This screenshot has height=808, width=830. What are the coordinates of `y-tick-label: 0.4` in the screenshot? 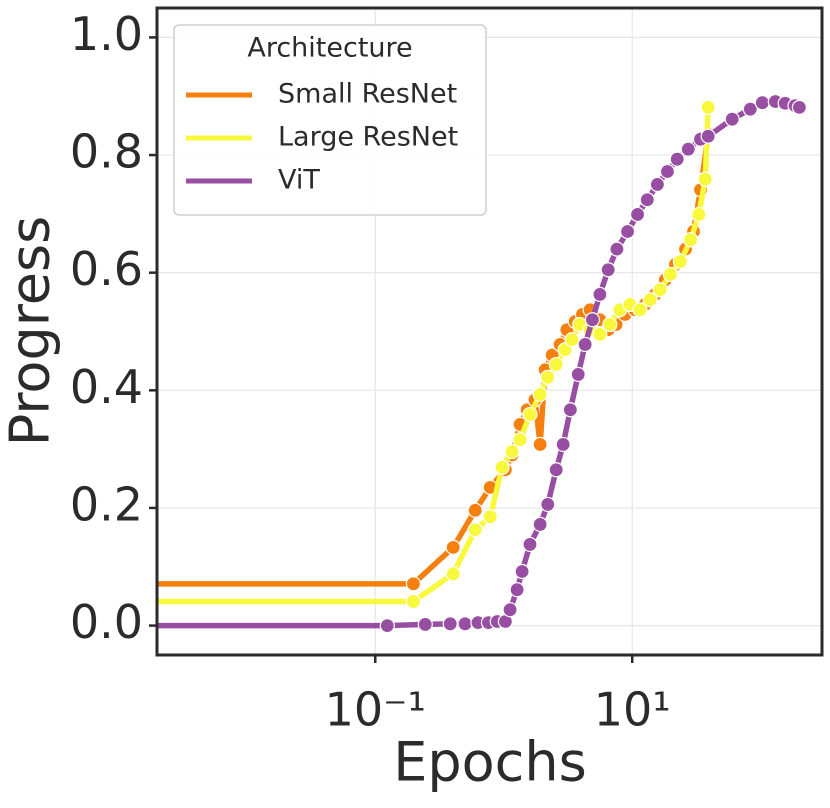 It's located at (106, 387).